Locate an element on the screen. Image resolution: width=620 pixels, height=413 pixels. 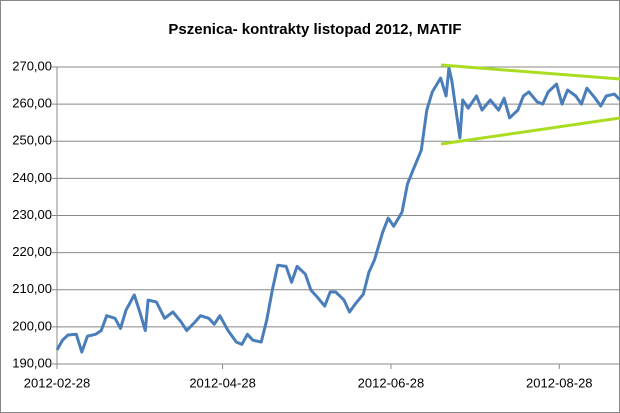
y-tick-label: 190,00 is located at coordinates (32, 362).